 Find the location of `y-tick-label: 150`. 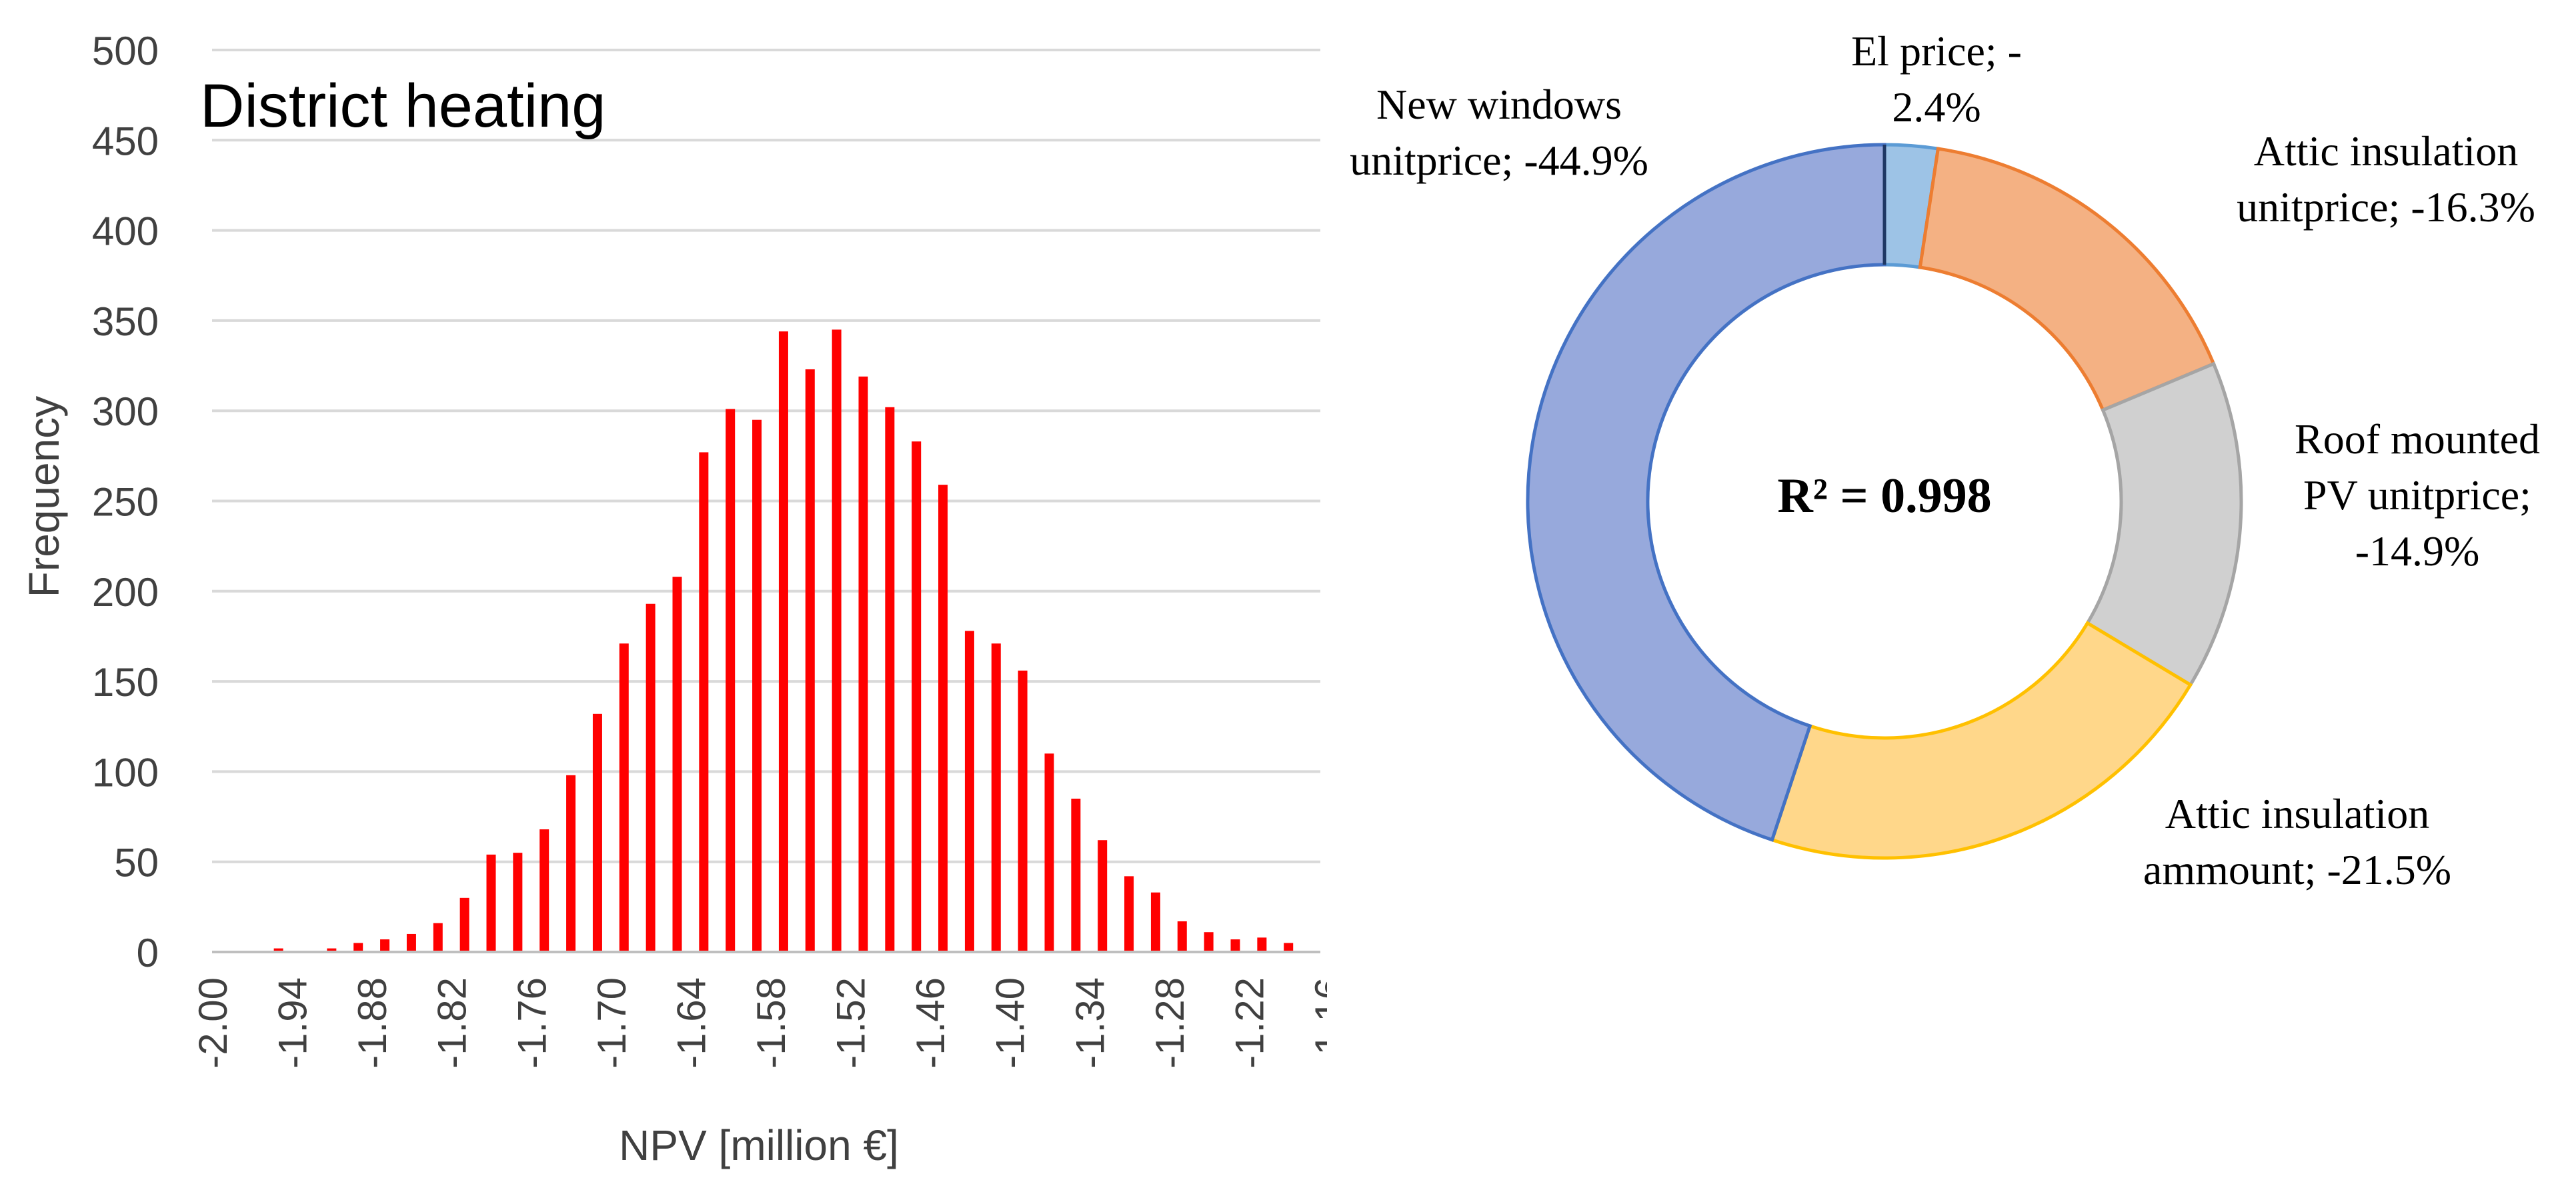

y-tick-label: 150 is located at coordinates (125, 682).